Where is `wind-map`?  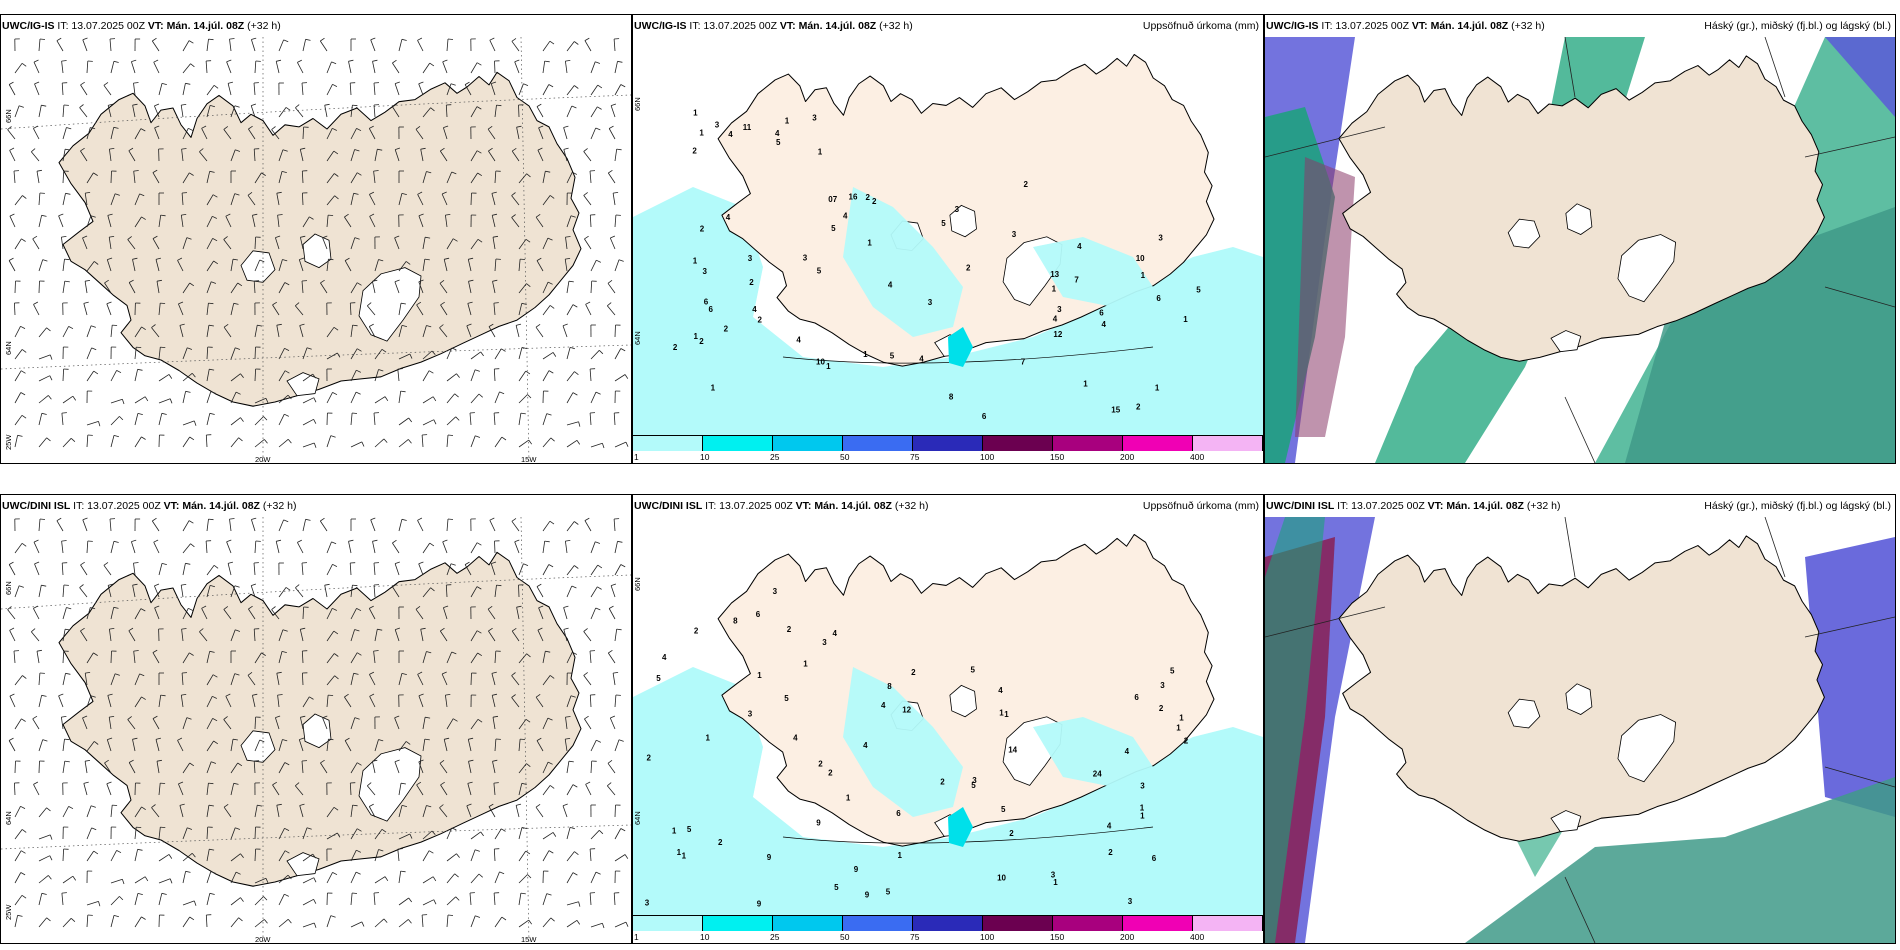
wind-map is located at coordinates (316, 730).